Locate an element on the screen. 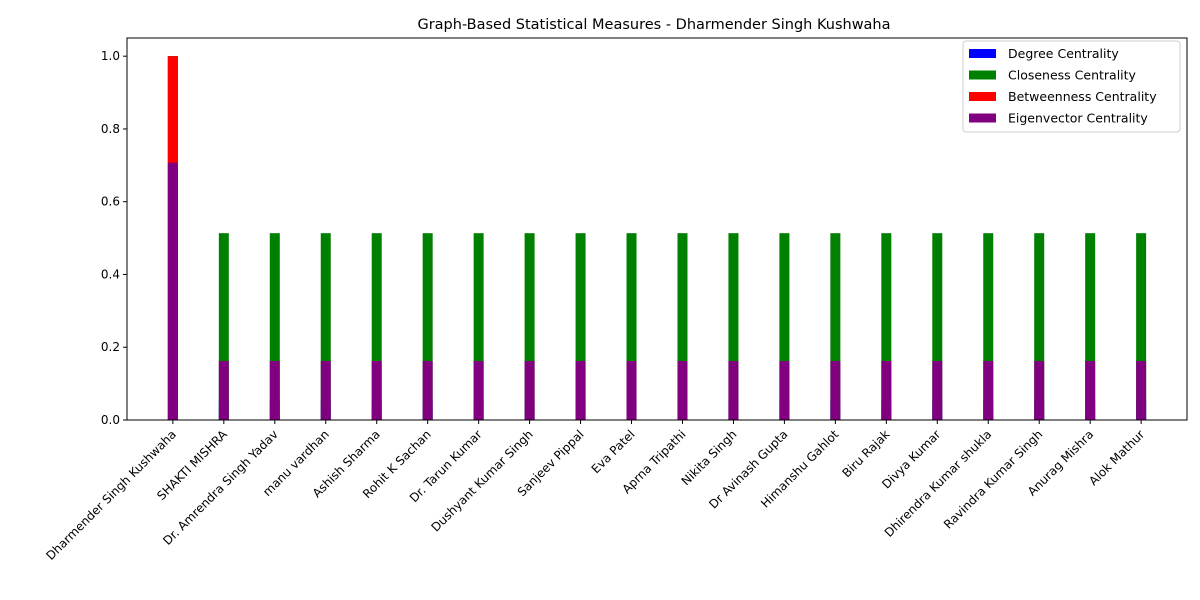 The image size is (1200, 600). x-tick-label: Dhirendra Kumar shukla is located at coordinates (938, 483).